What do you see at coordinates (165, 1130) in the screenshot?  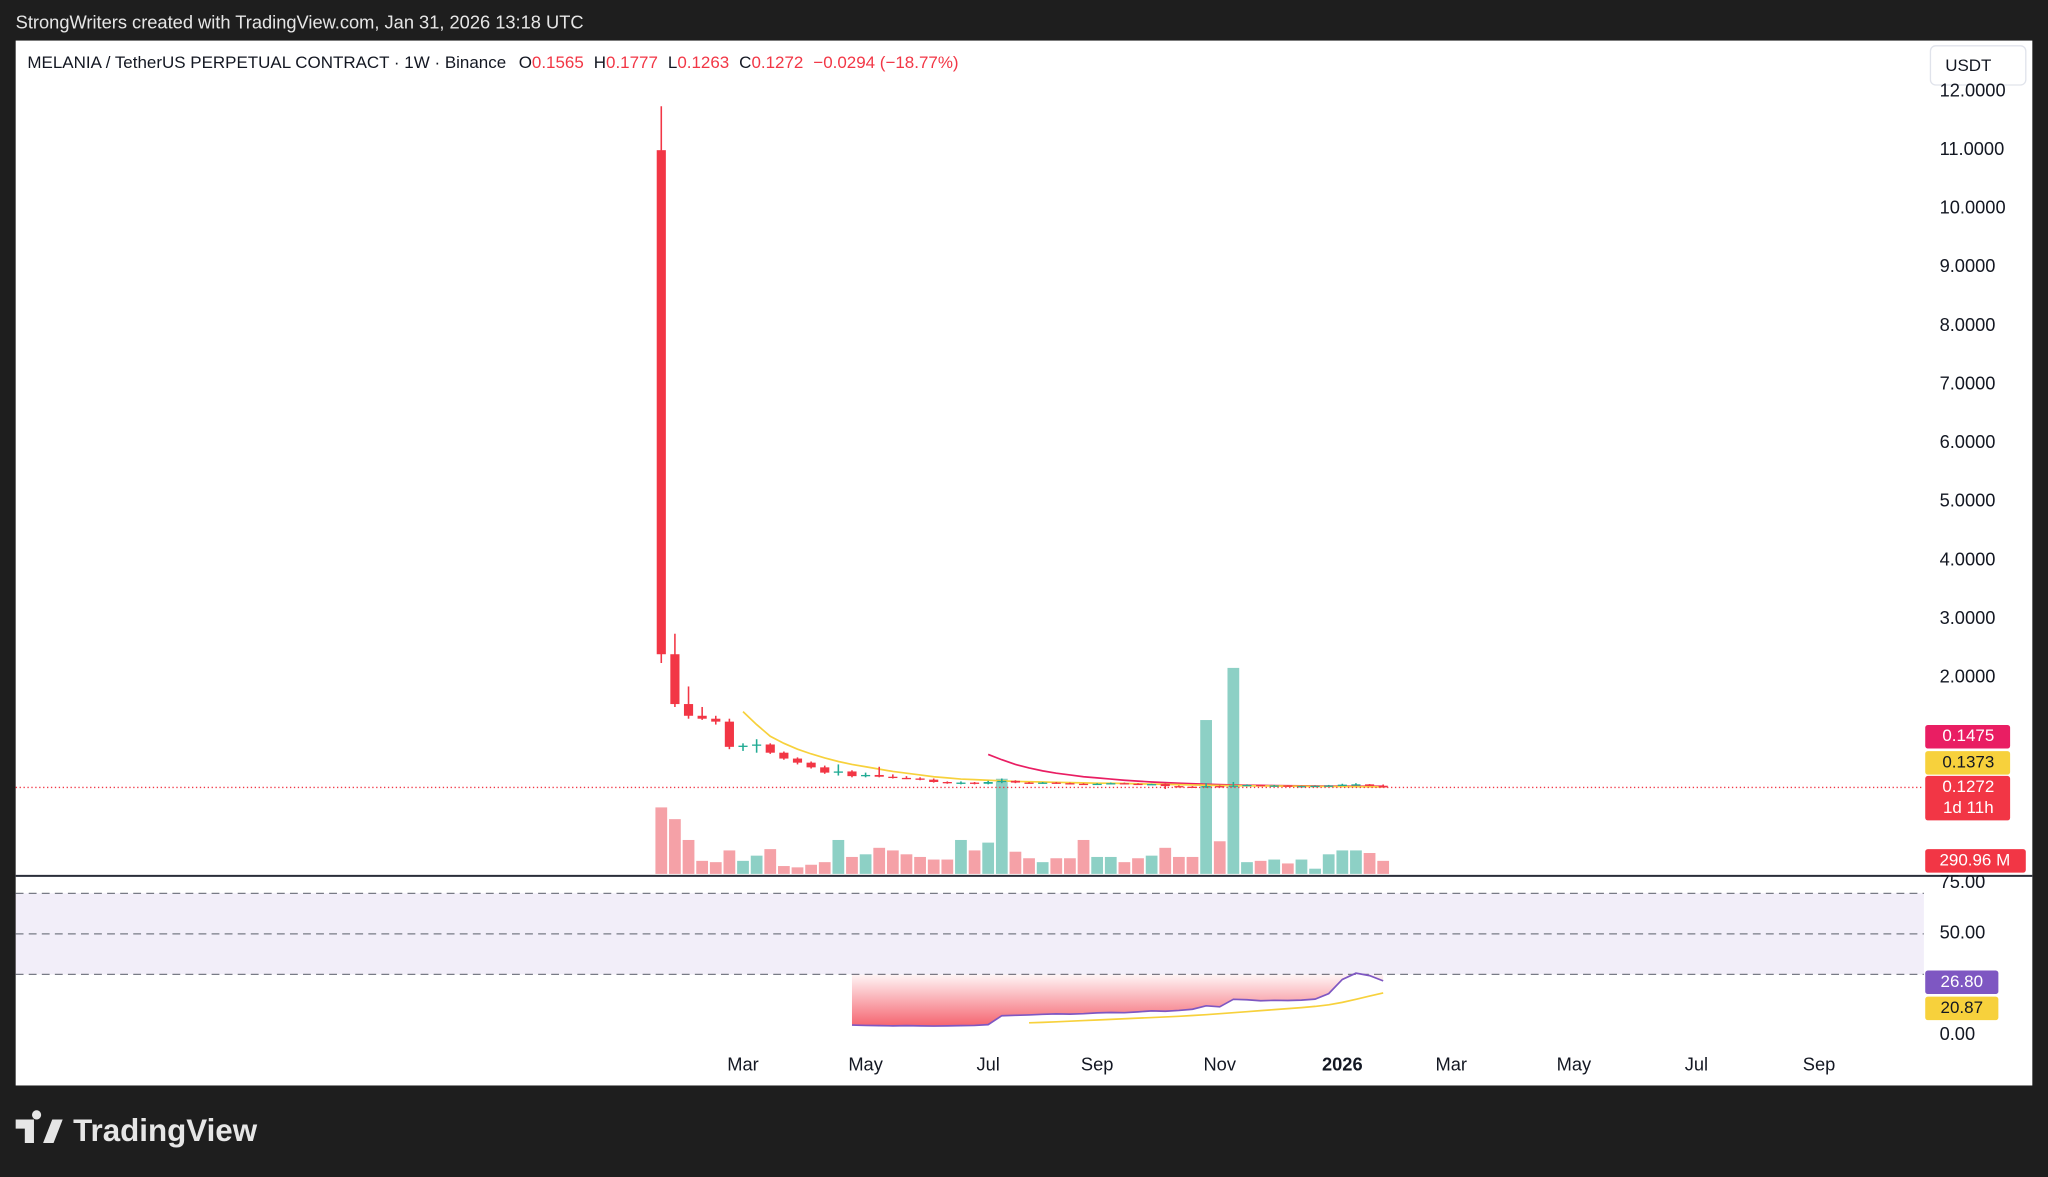 I see `brand-name: TradingView` at bounding box center [165, 1130].